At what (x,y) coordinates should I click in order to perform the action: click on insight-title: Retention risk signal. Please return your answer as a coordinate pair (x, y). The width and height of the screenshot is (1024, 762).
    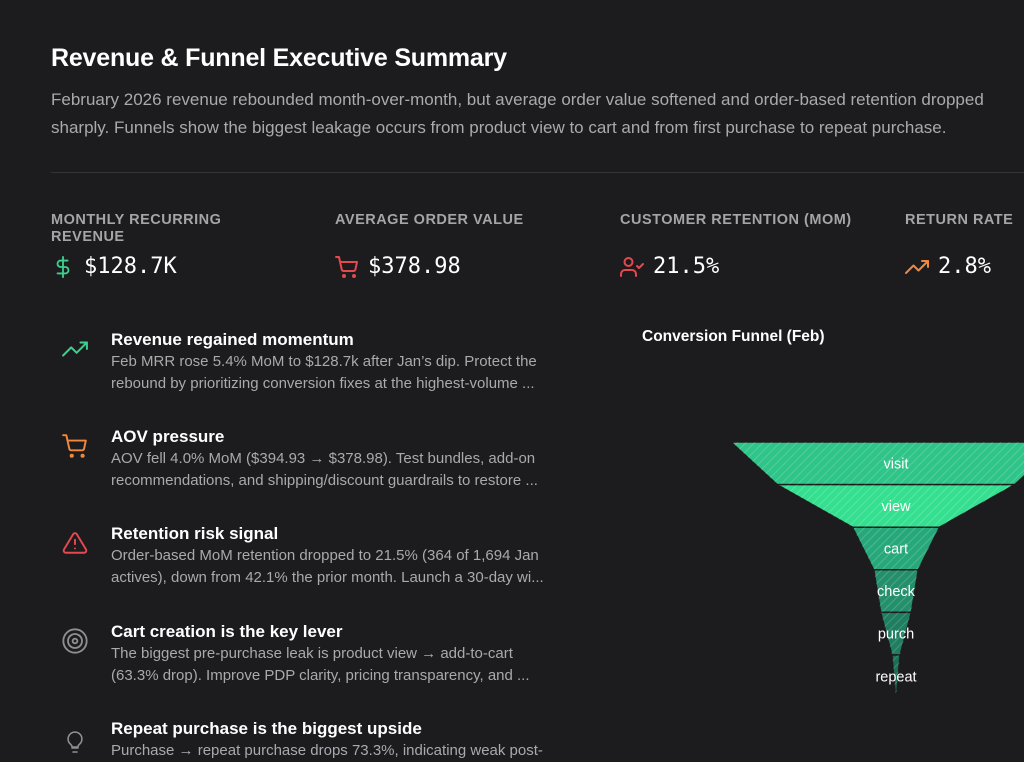
    Looking at the image, I should click on (195, 533).